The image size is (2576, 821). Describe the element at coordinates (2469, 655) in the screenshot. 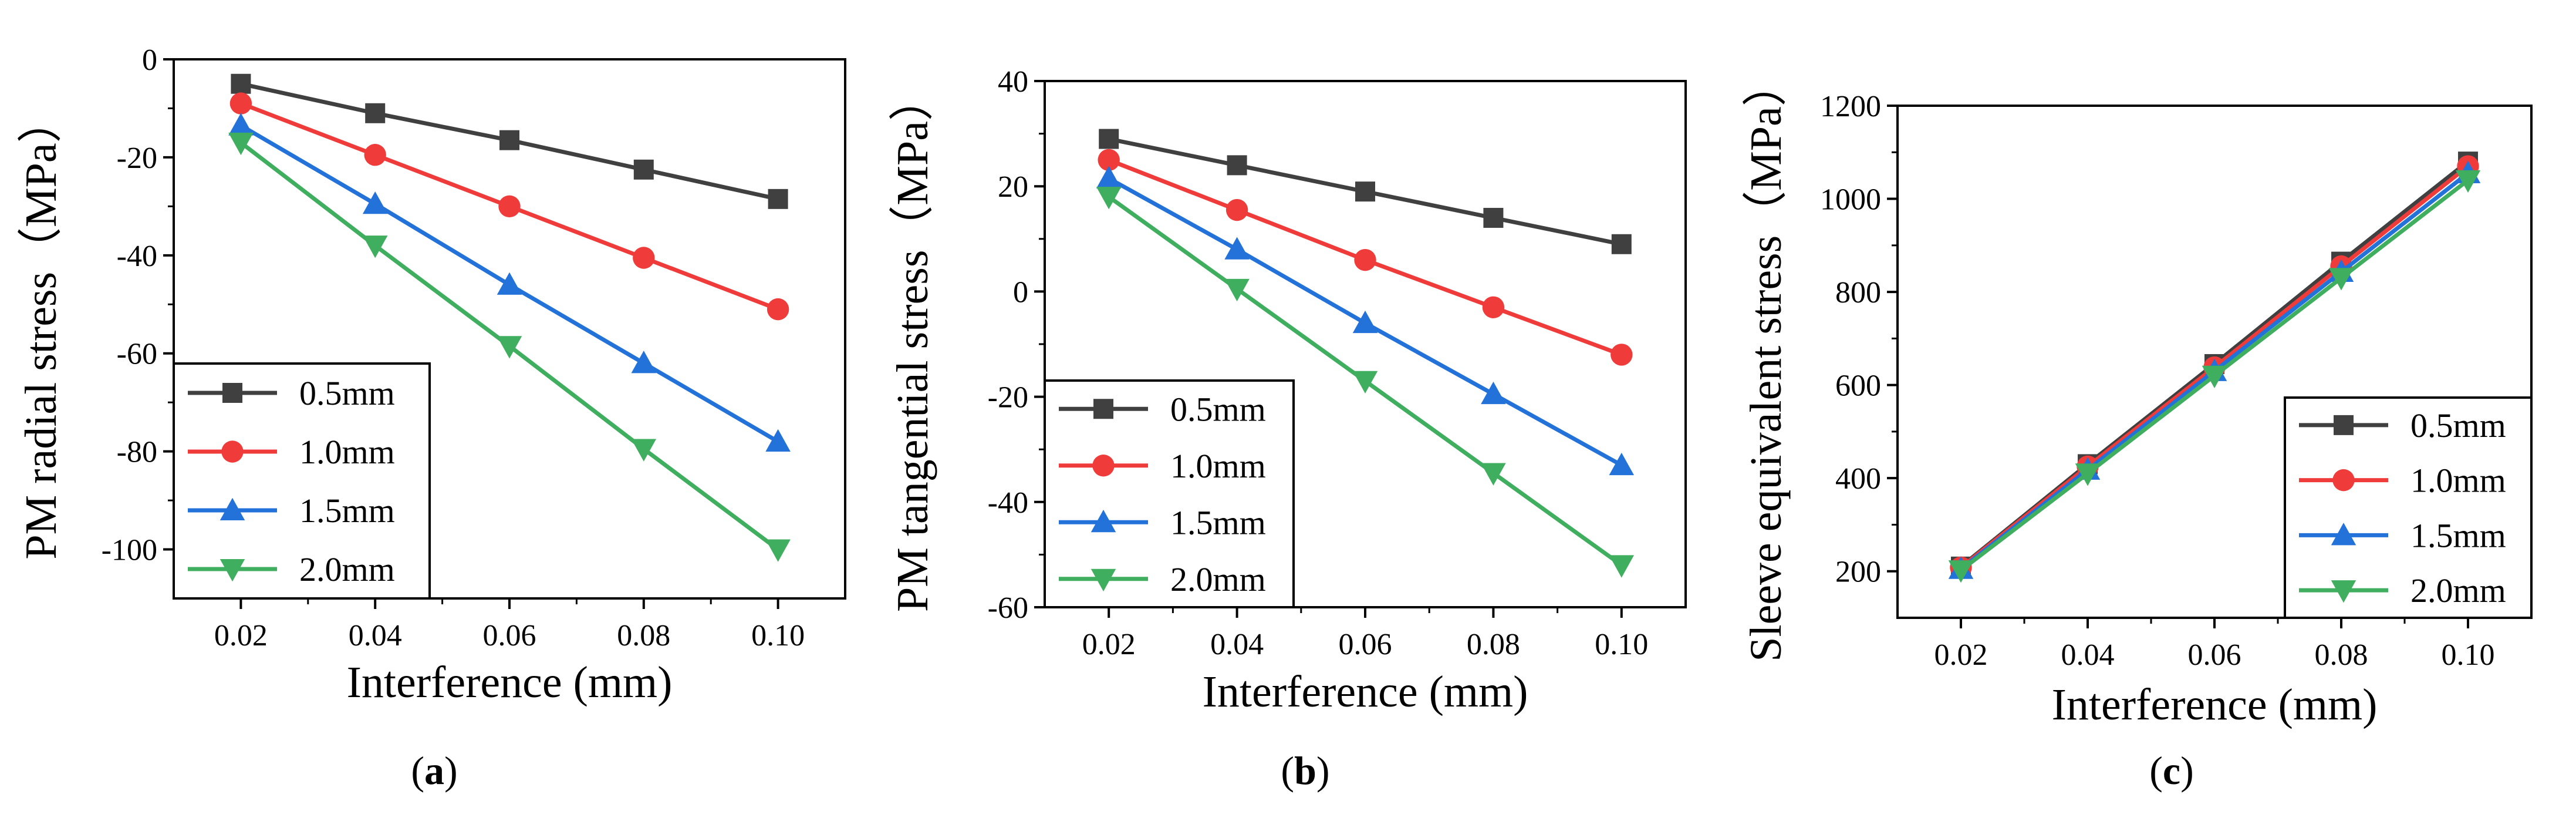

I see `x-tick-label: 0.10` at that location.